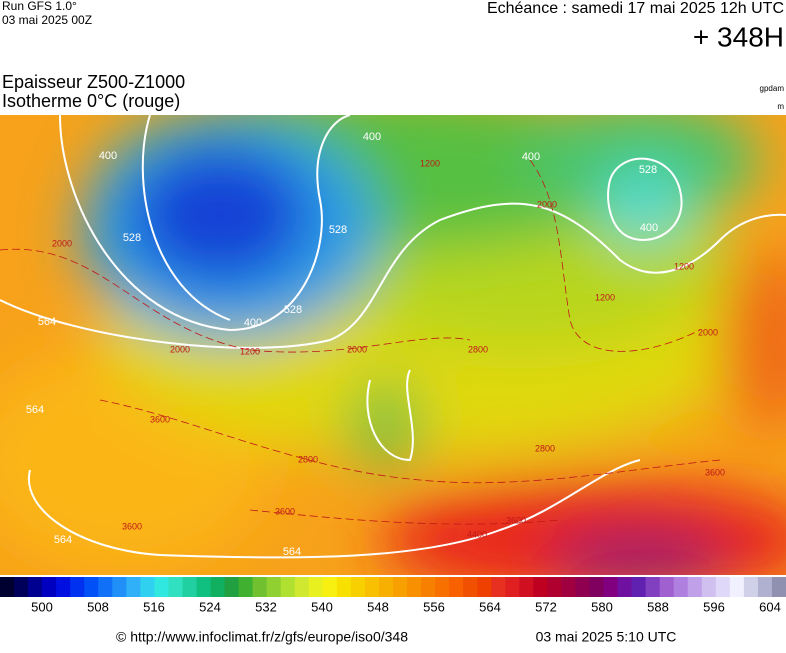 The width and height of the screenshot is (786, 653). What do you see at coordinates (490, 606) in the screenshot?
I see `scale-label: 564` at bounding box center [490, 606].